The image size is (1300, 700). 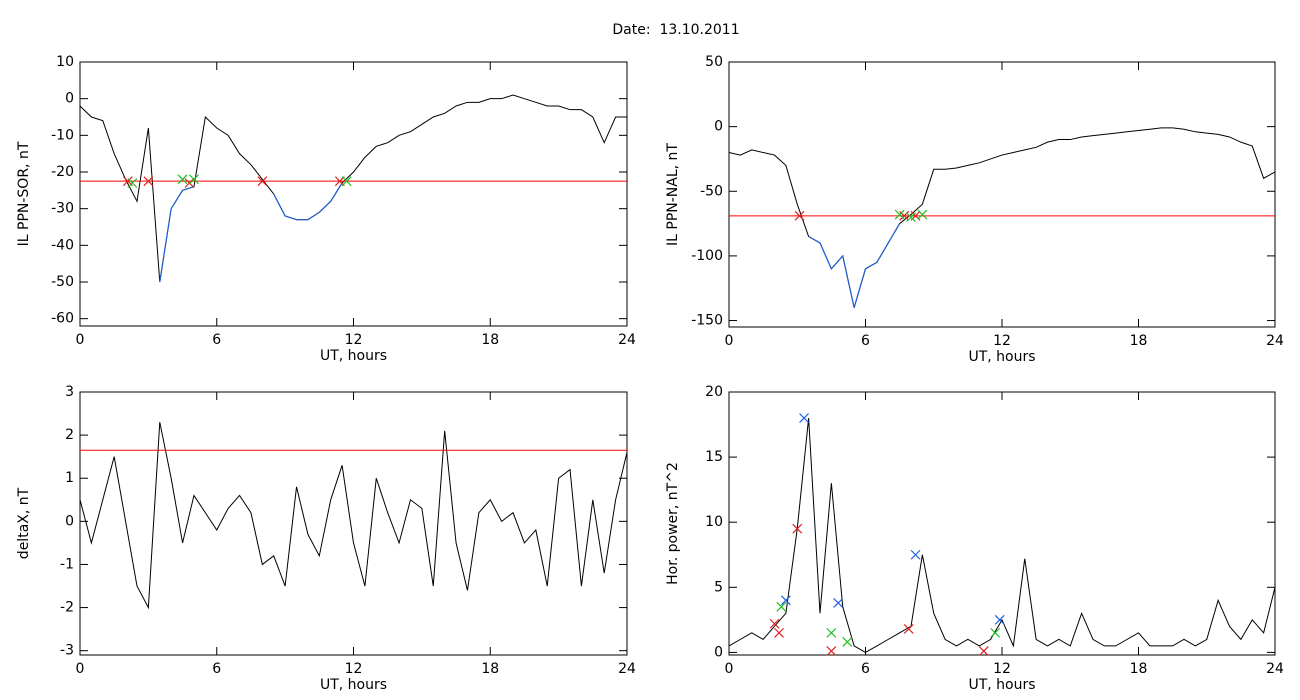 I want to click on y-axis-label: Hor. power, nT^2, so click(x=673, y=523).